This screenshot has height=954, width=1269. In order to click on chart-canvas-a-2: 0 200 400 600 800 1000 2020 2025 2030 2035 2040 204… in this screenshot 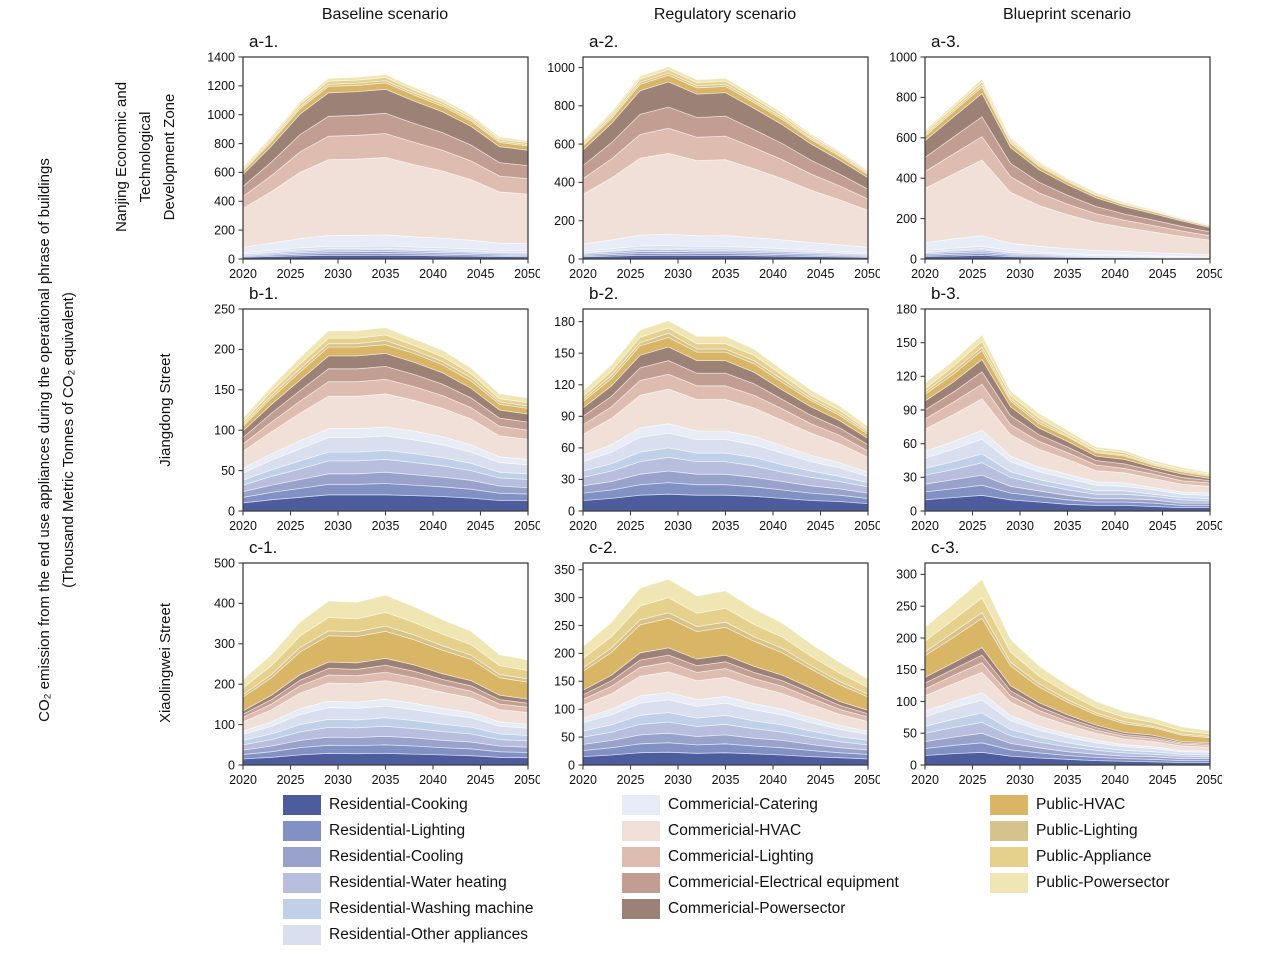, I will do `click(713, 168)`.